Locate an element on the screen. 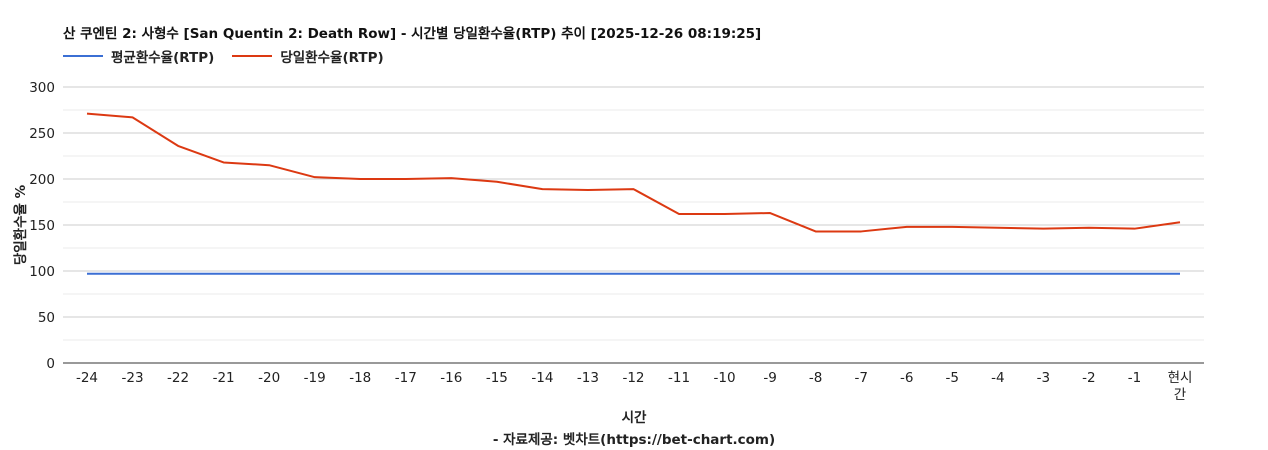  legend-label-average: 평균환수율(RTP) is located at coordinates (163, 58).